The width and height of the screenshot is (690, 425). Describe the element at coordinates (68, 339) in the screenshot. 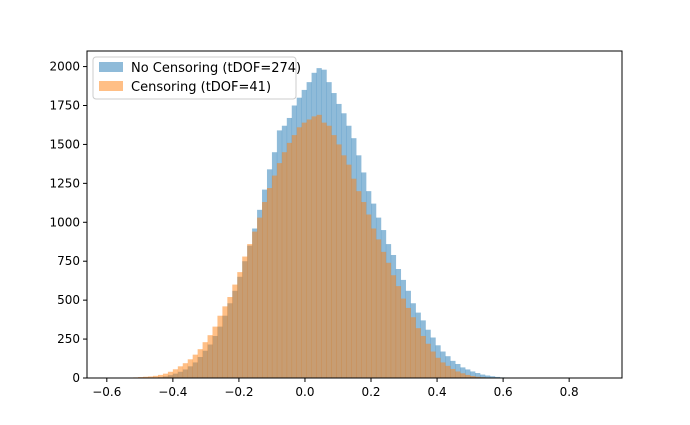

I see `y-tick-label: 250` at that location.